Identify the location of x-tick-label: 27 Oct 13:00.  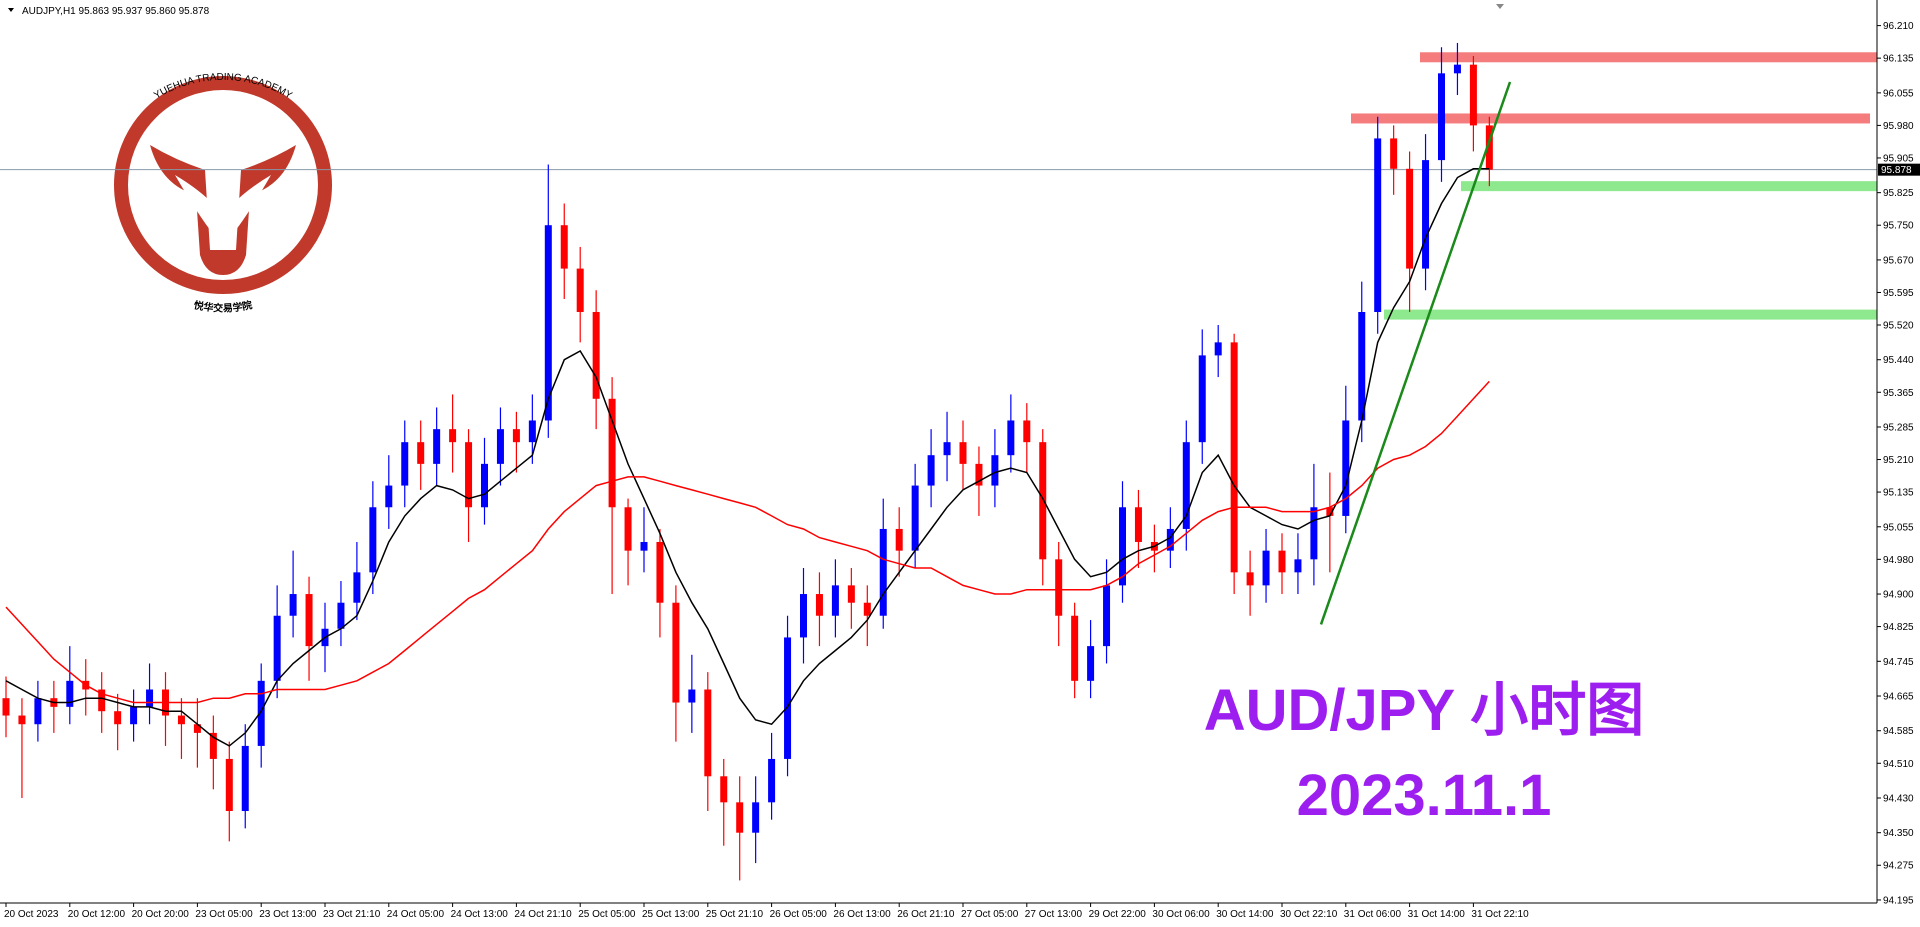
(1054, 914).